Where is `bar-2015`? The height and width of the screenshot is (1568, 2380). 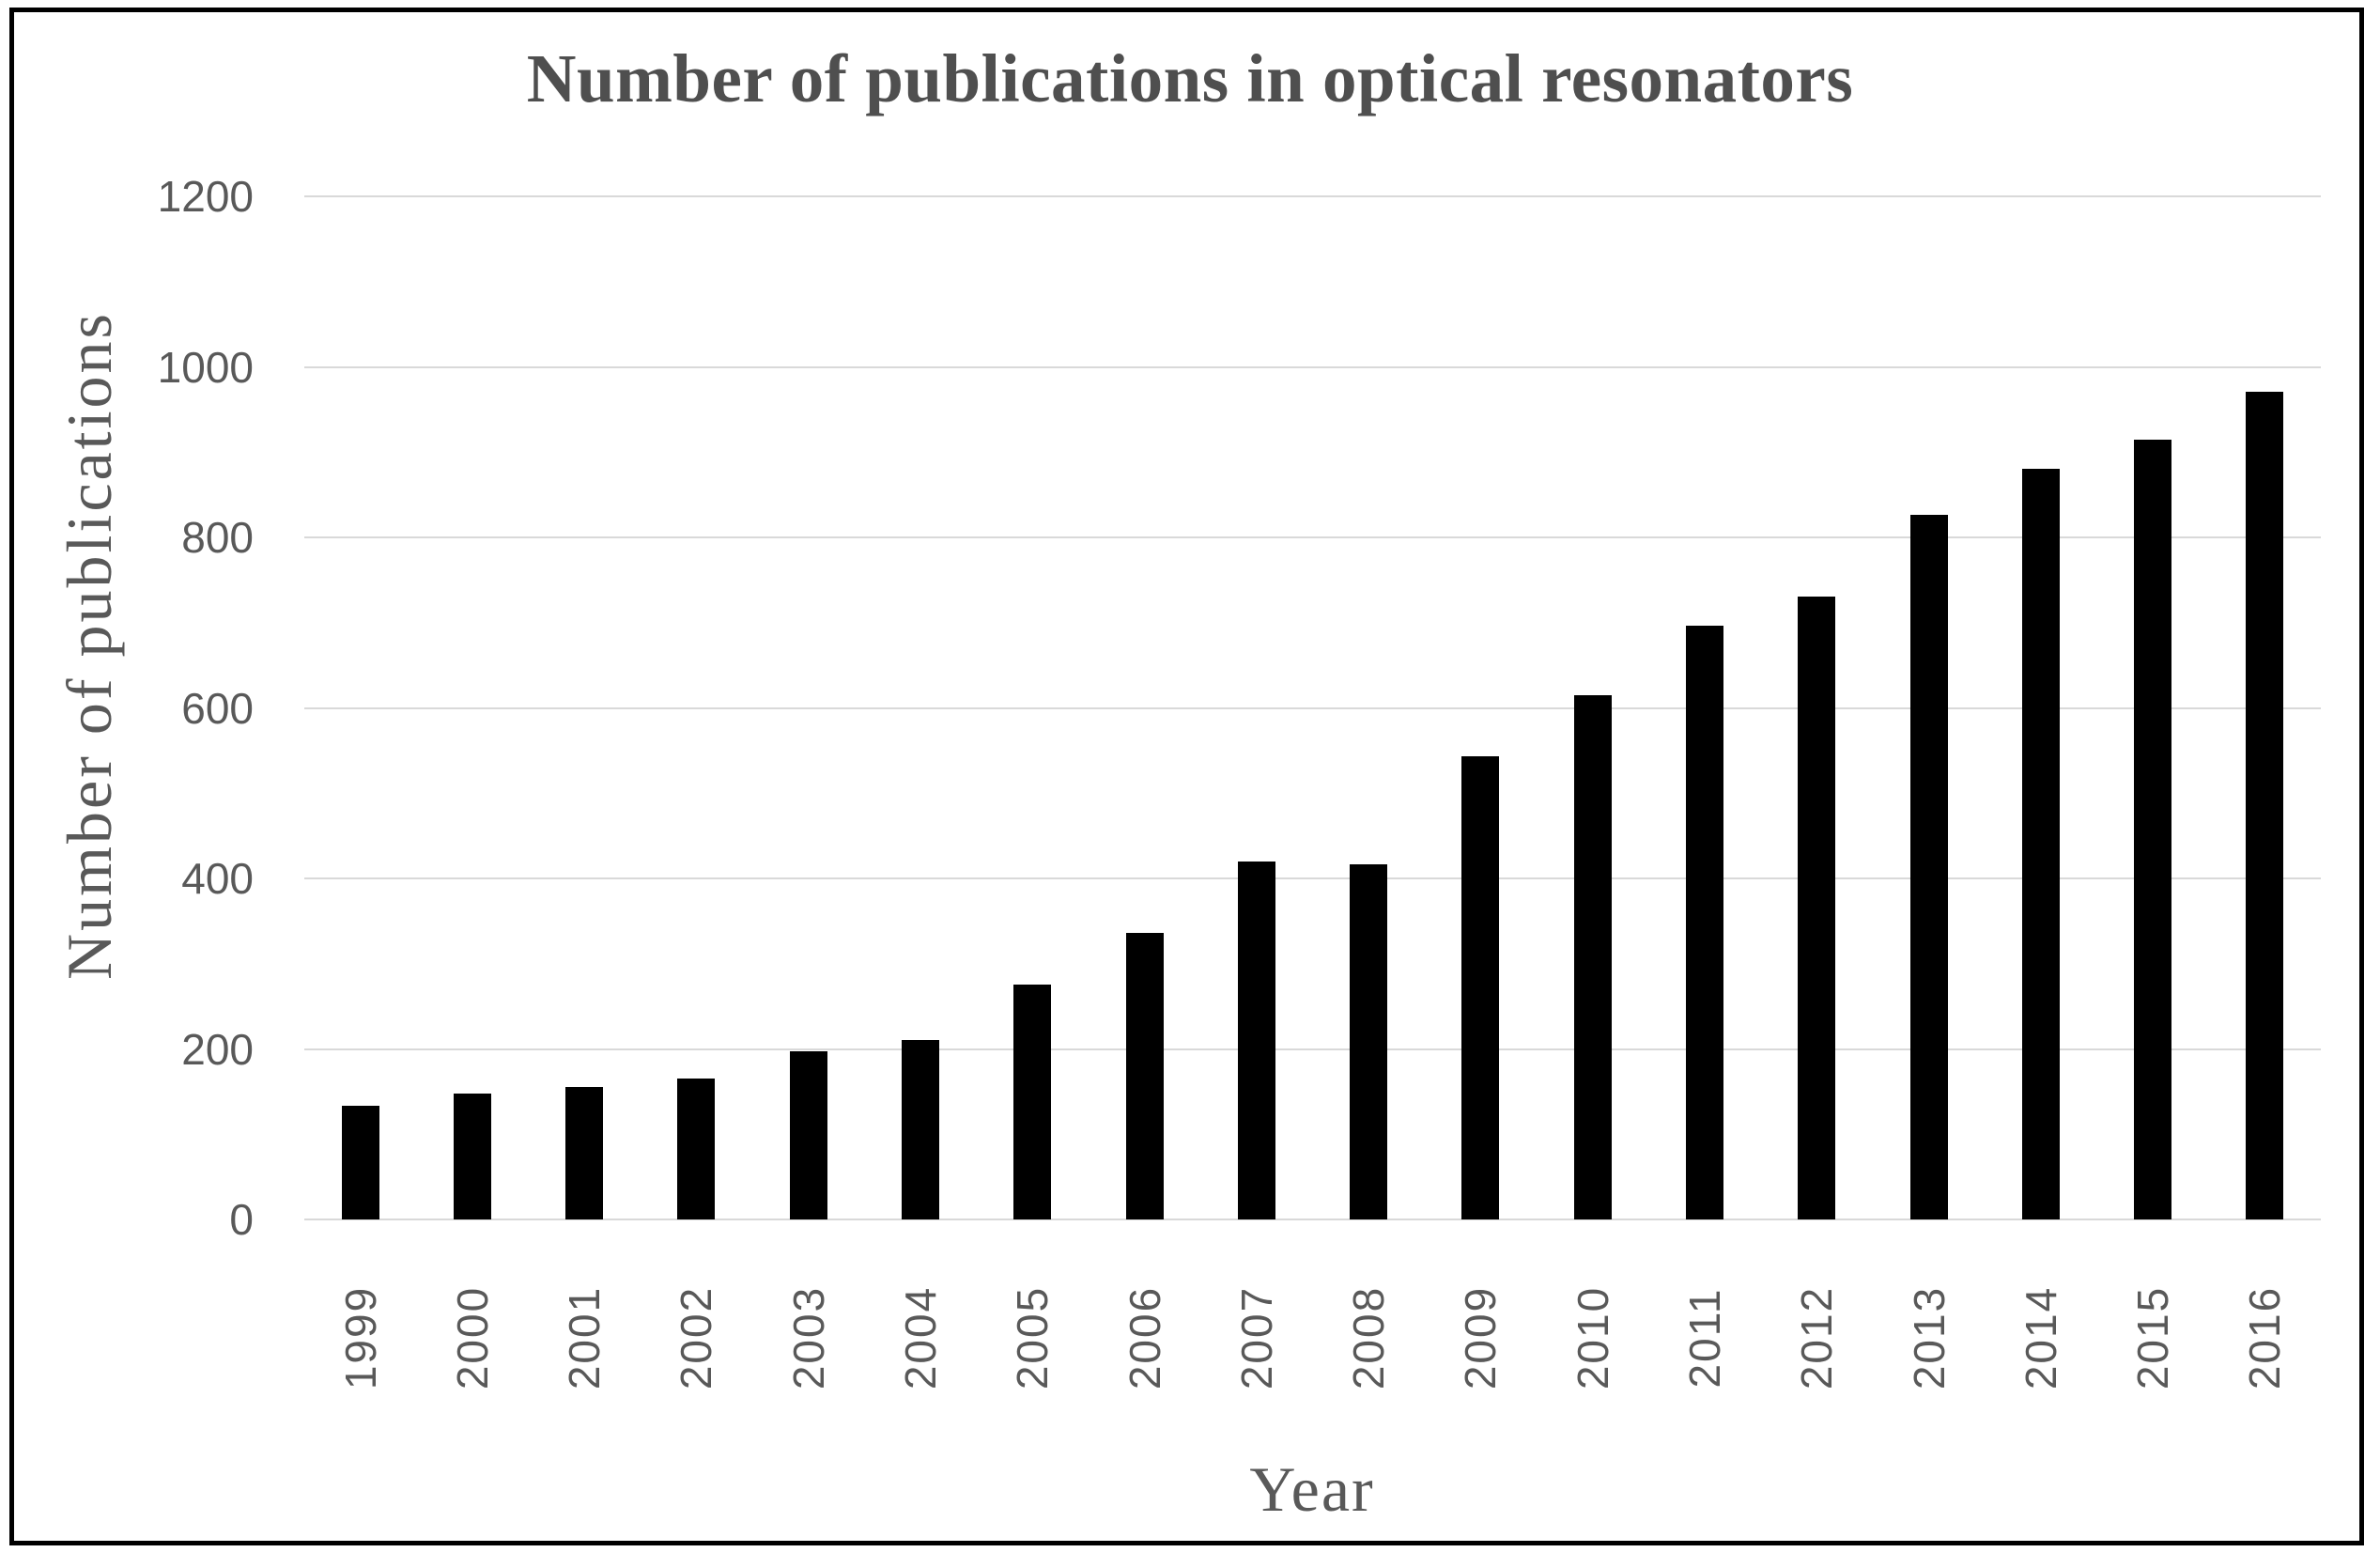
bar-2015 is located at coordinates (2153, 829).